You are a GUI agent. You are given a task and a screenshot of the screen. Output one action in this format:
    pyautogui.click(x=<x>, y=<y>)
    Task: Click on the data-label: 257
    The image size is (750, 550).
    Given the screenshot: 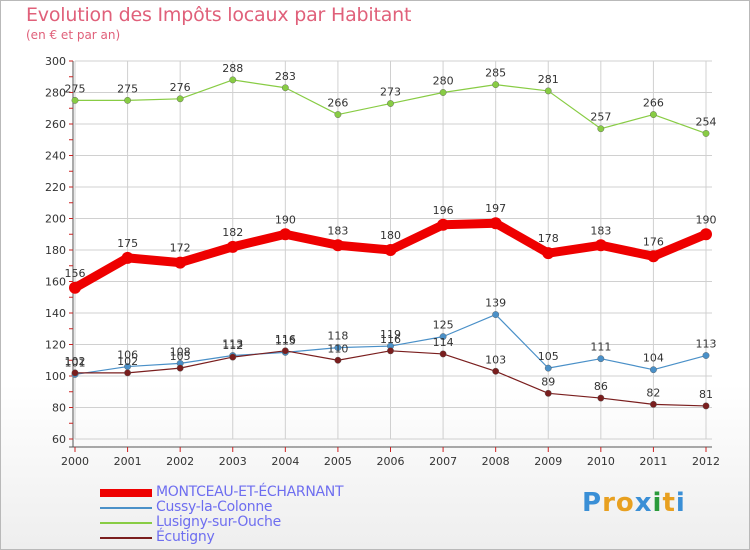 What is the action you would take?
    pyautogui.click(x=600, y=117)
    